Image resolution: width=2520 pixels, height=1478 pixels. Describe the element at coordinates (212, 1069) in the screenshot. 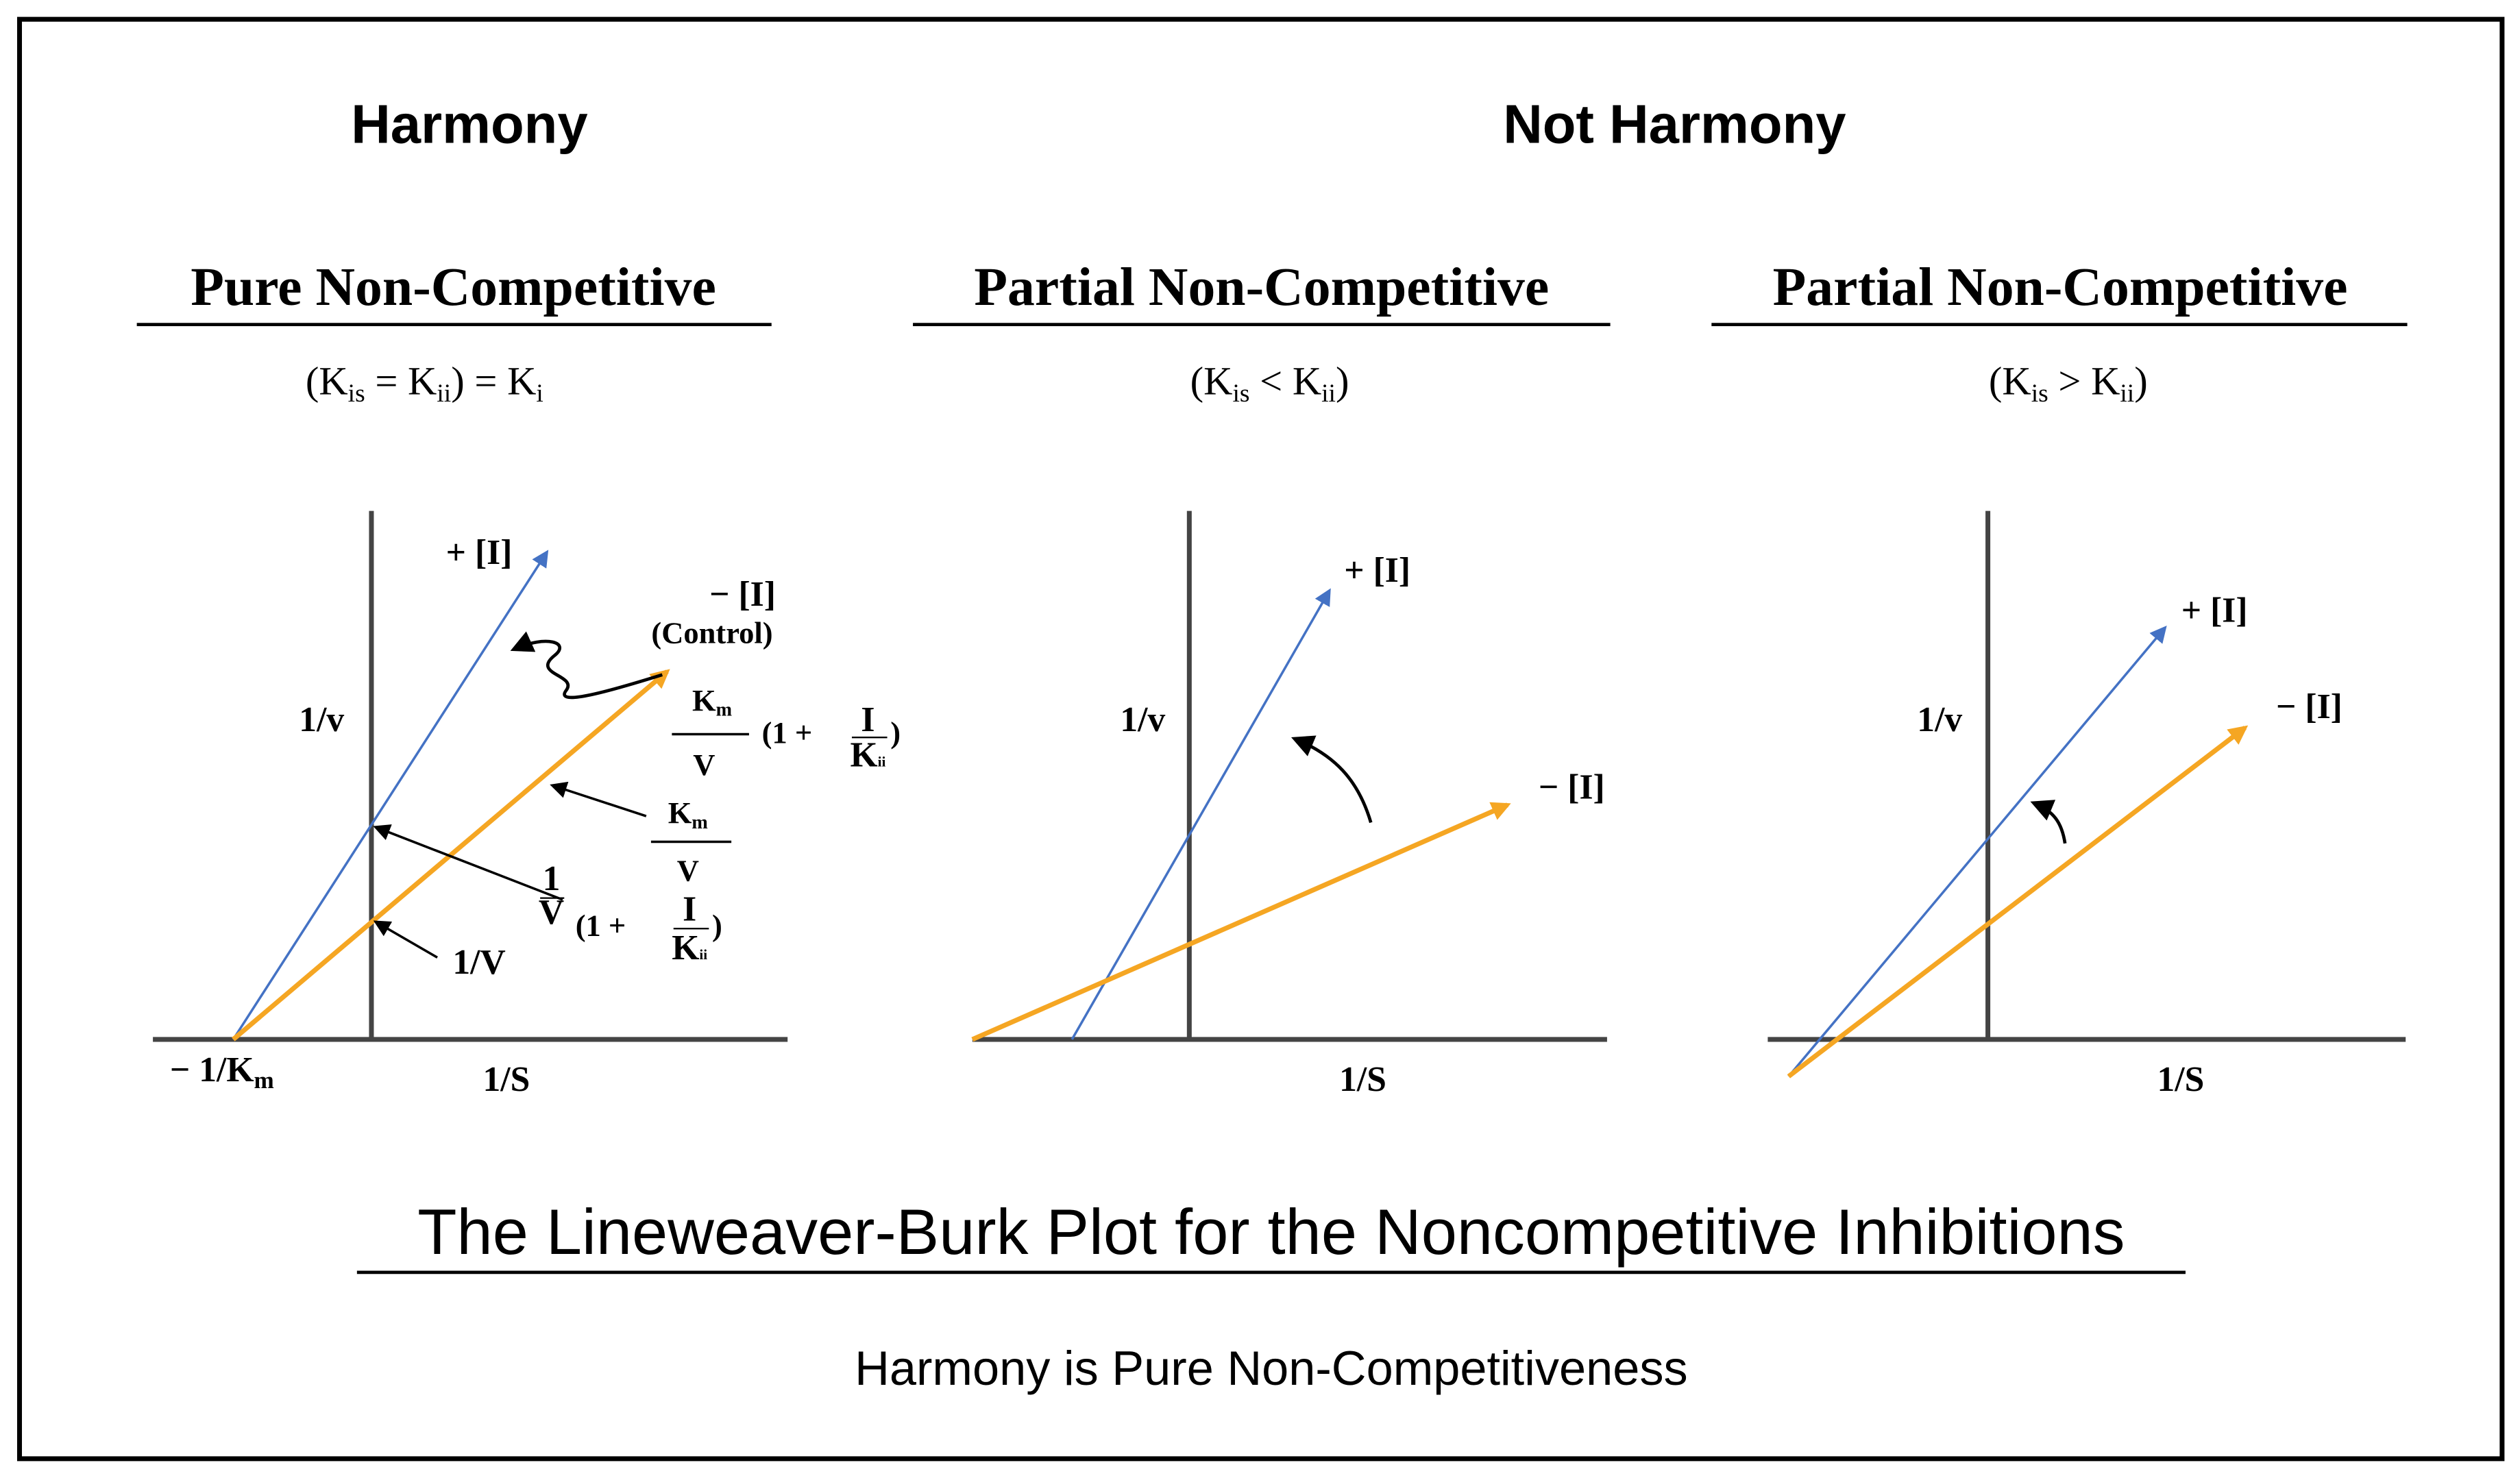

I see `label-part: − 1/K` at that location.